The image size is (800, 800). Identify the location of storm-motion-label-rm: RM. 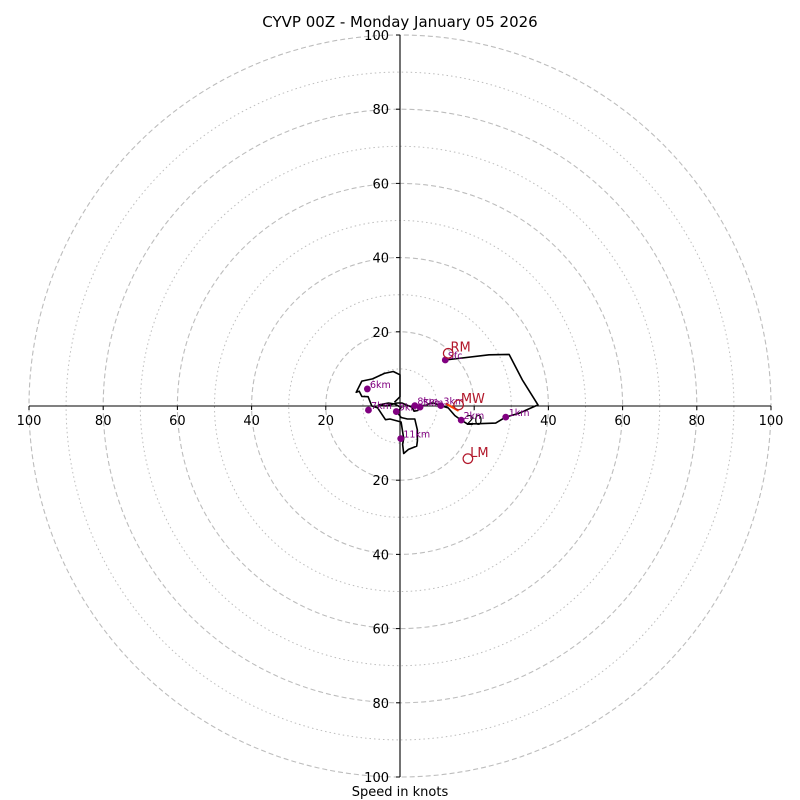
(460, 347).